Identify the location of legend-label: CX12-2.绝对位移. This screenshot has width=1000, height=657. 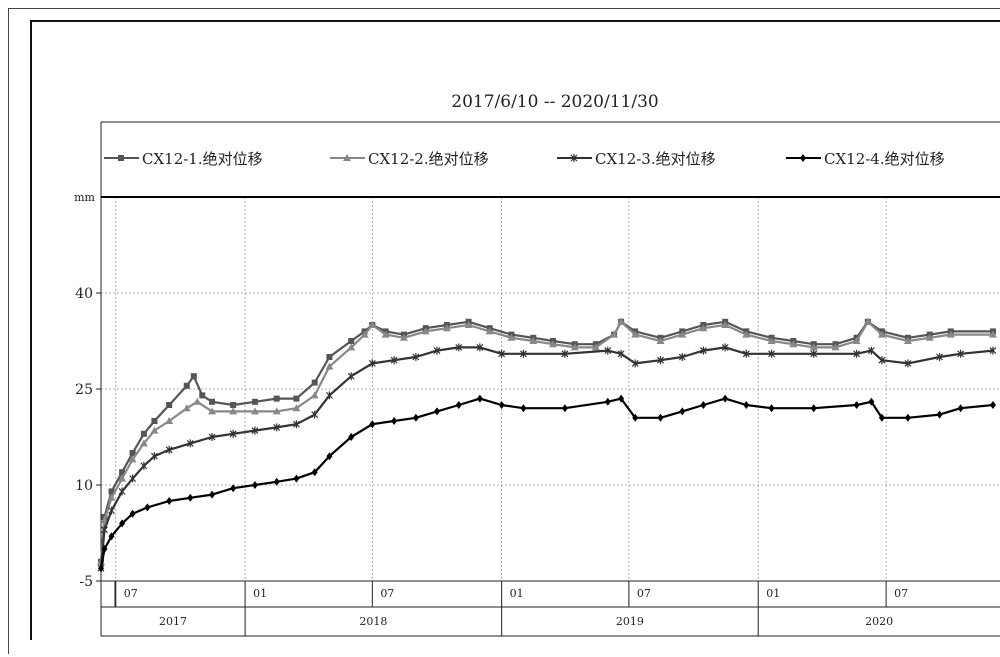
(428, 159).